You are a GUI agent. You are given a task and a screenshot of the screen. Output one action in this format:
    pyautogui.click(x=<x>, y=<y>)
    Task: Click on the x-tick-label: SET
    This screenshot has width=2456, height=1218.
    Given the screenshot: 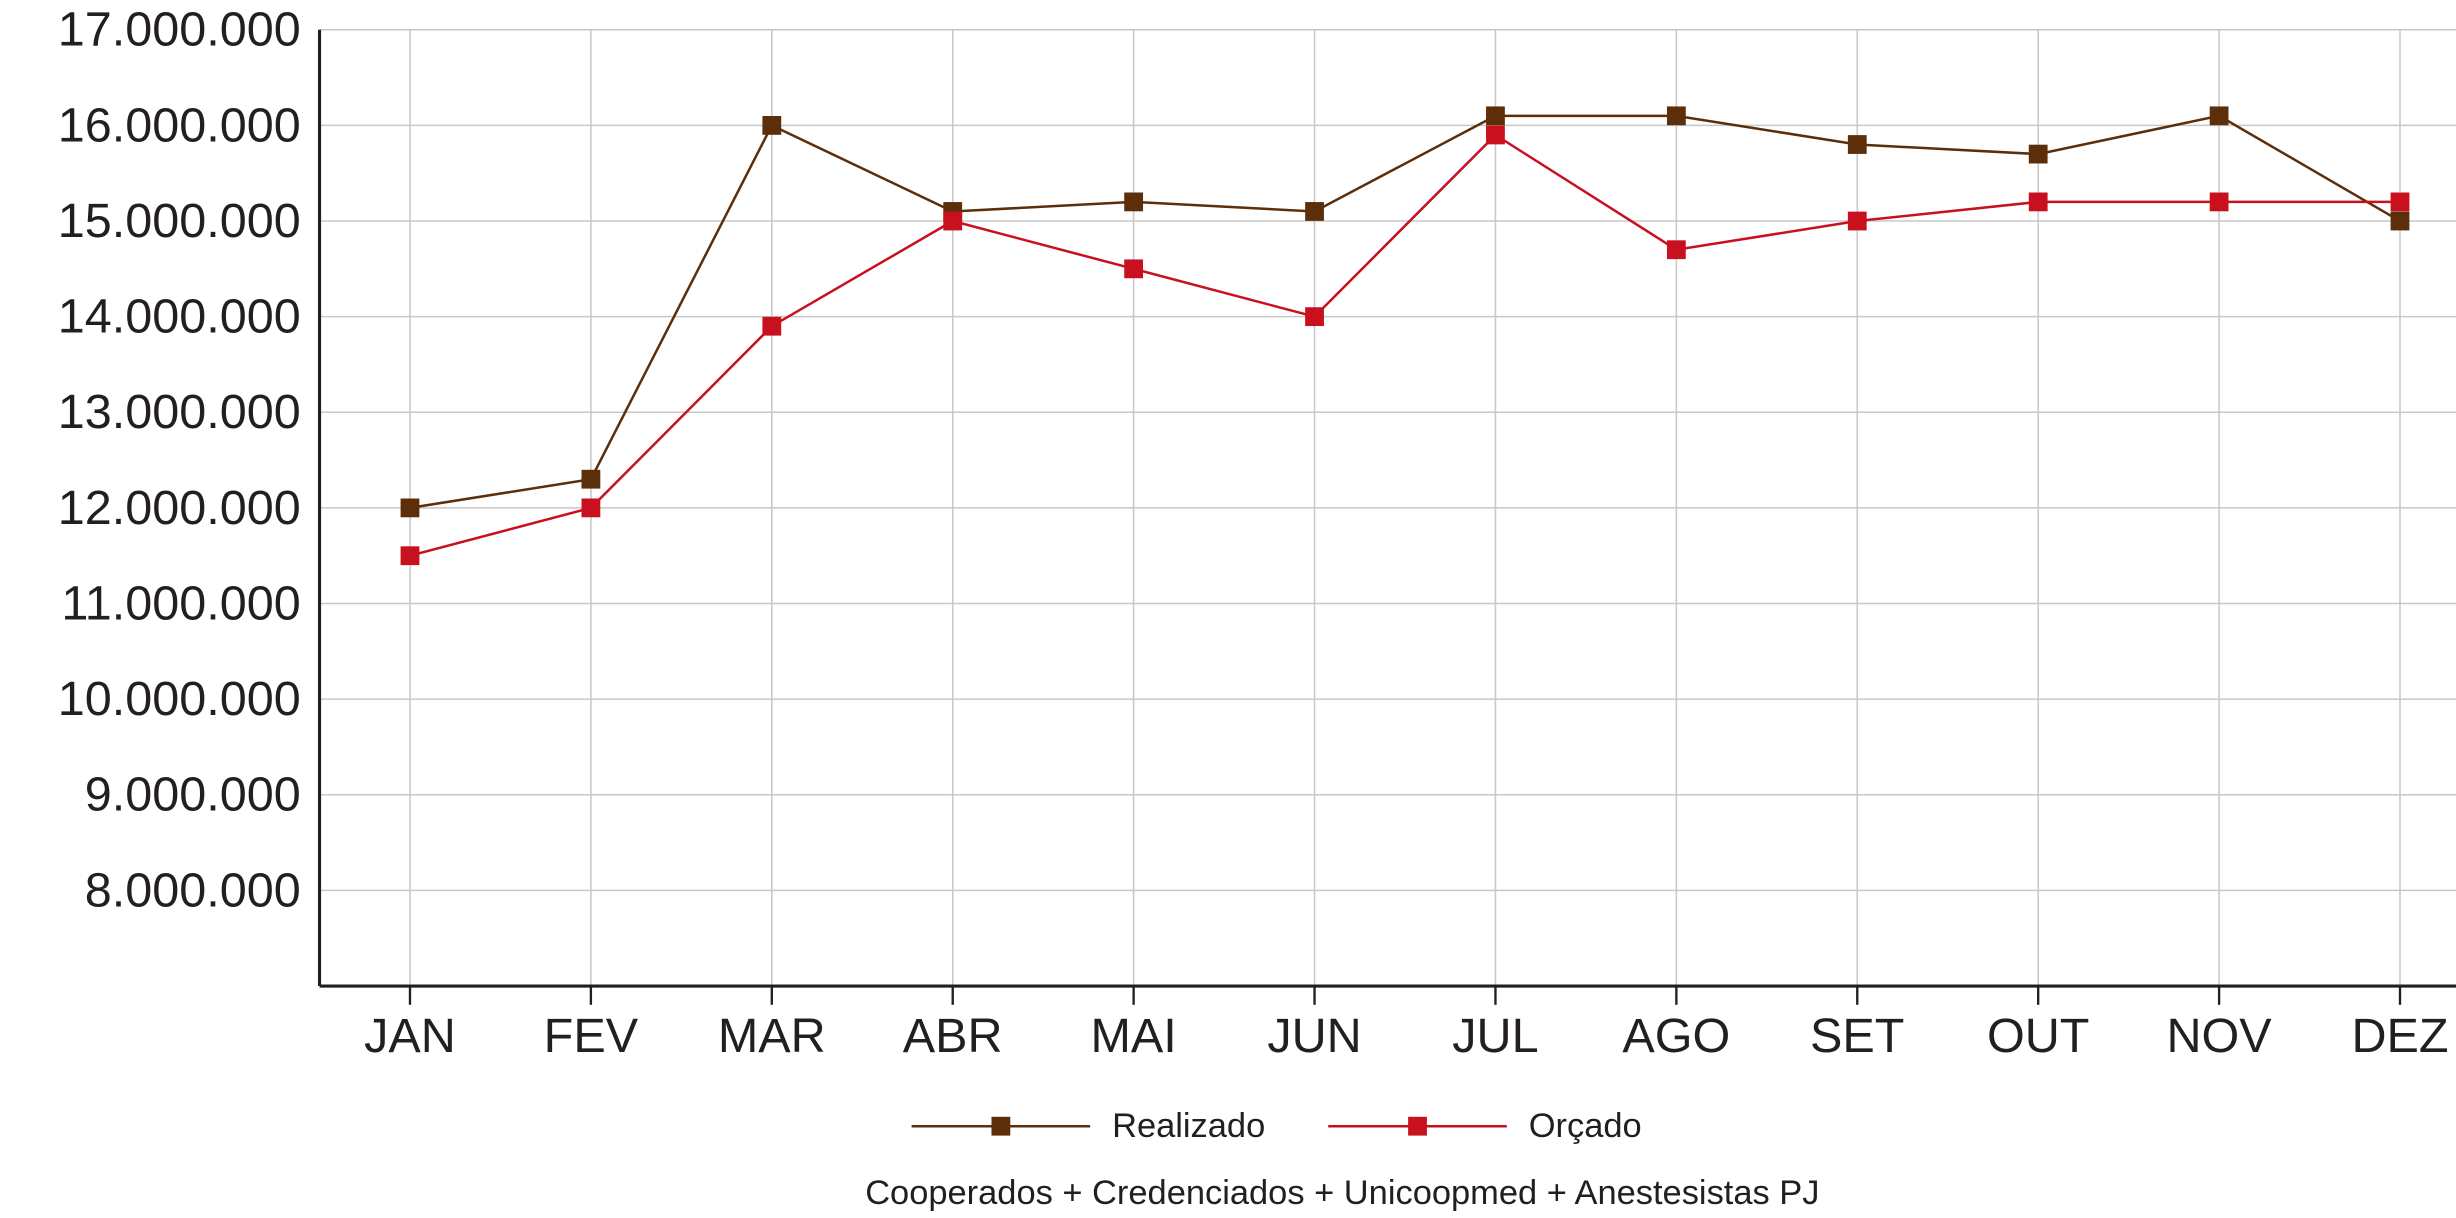 What is the action you would take?
    pyautogui.click(x=1857, y=1036)
    